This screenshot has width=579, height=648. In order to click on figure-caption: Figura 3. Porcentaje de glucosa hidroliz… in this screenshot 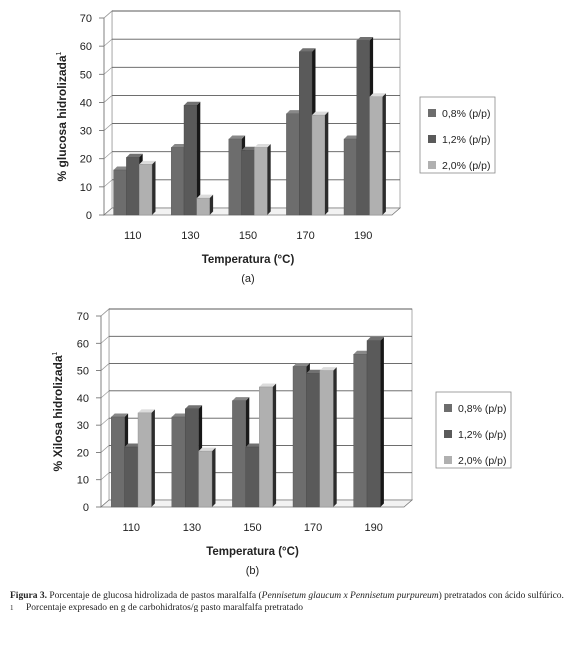, I will do `click(287, 602)`.